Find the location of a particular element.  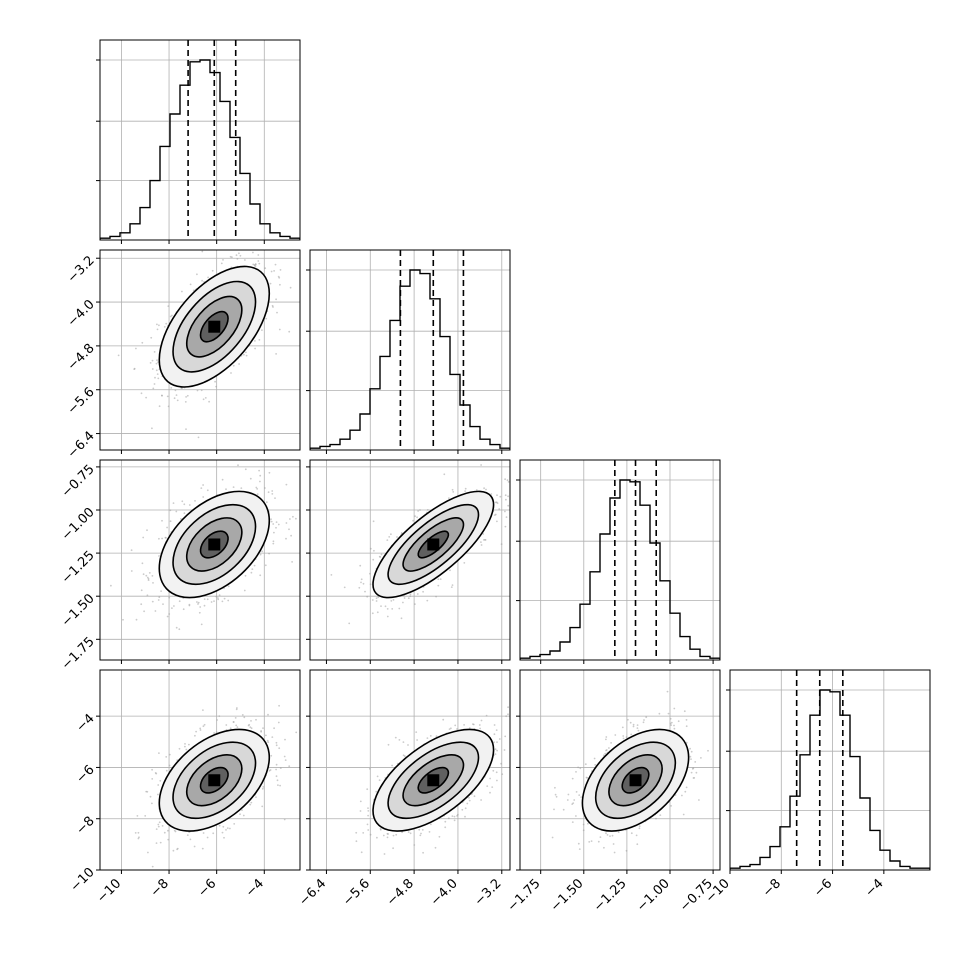

panel-2-0: −1.75 −1.50 −1.25 −1.00 −0.75 is located at coordinates (180, 566).